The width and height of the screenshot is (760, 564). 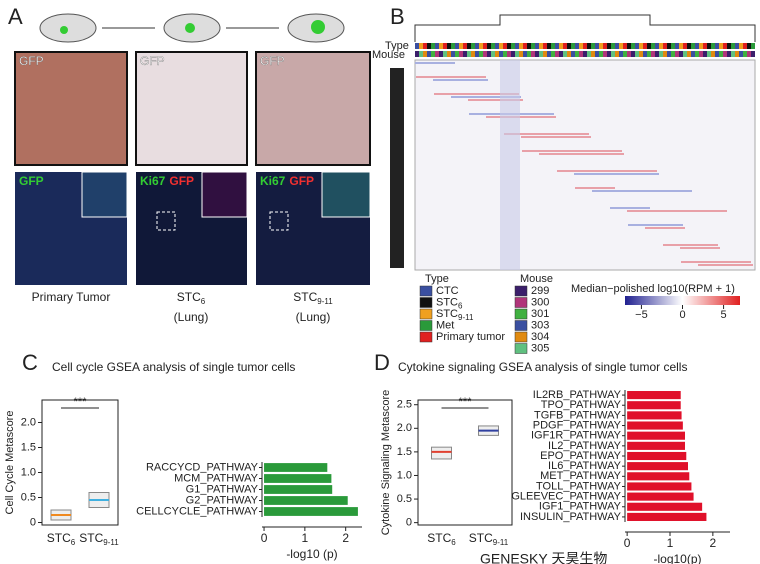 I want to click on column-label: Primary Tumor, so click(x=71, y=297).